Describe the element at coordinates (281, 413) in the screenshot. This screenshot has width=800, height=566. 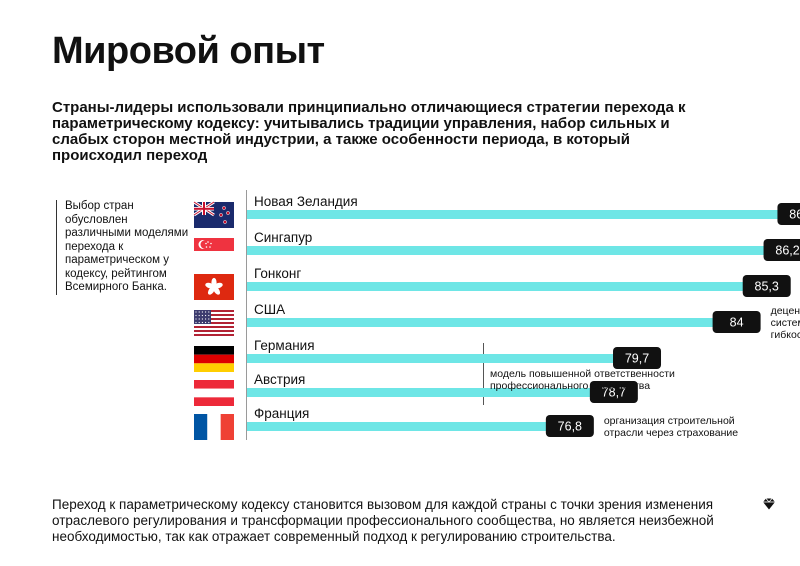
I see `country-label: Франция` at that location.